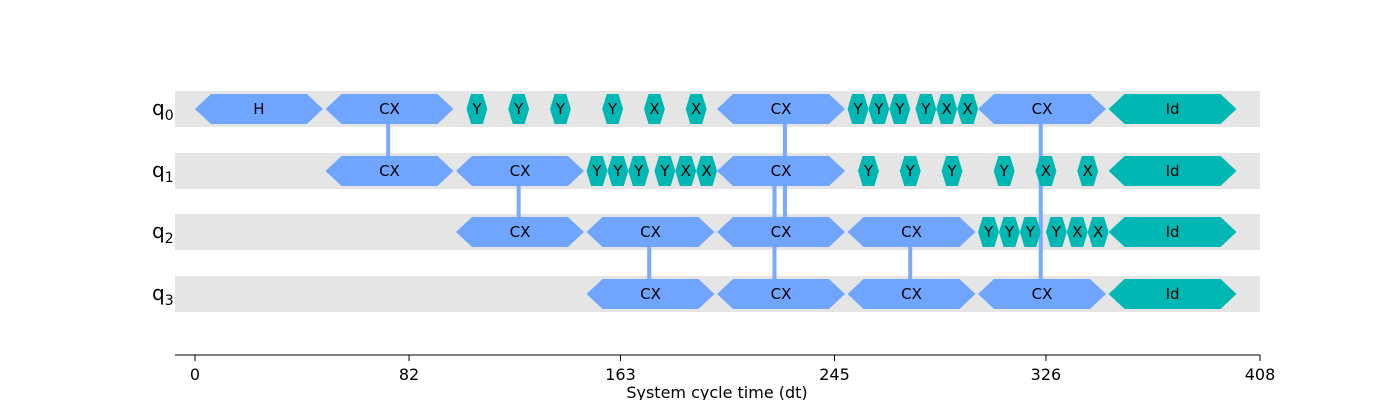 Image resolution: width=1400 pixels, height=400 pixels. I want to click on qubit-labels: q0 q1 q2 q3, so click(163, 202).